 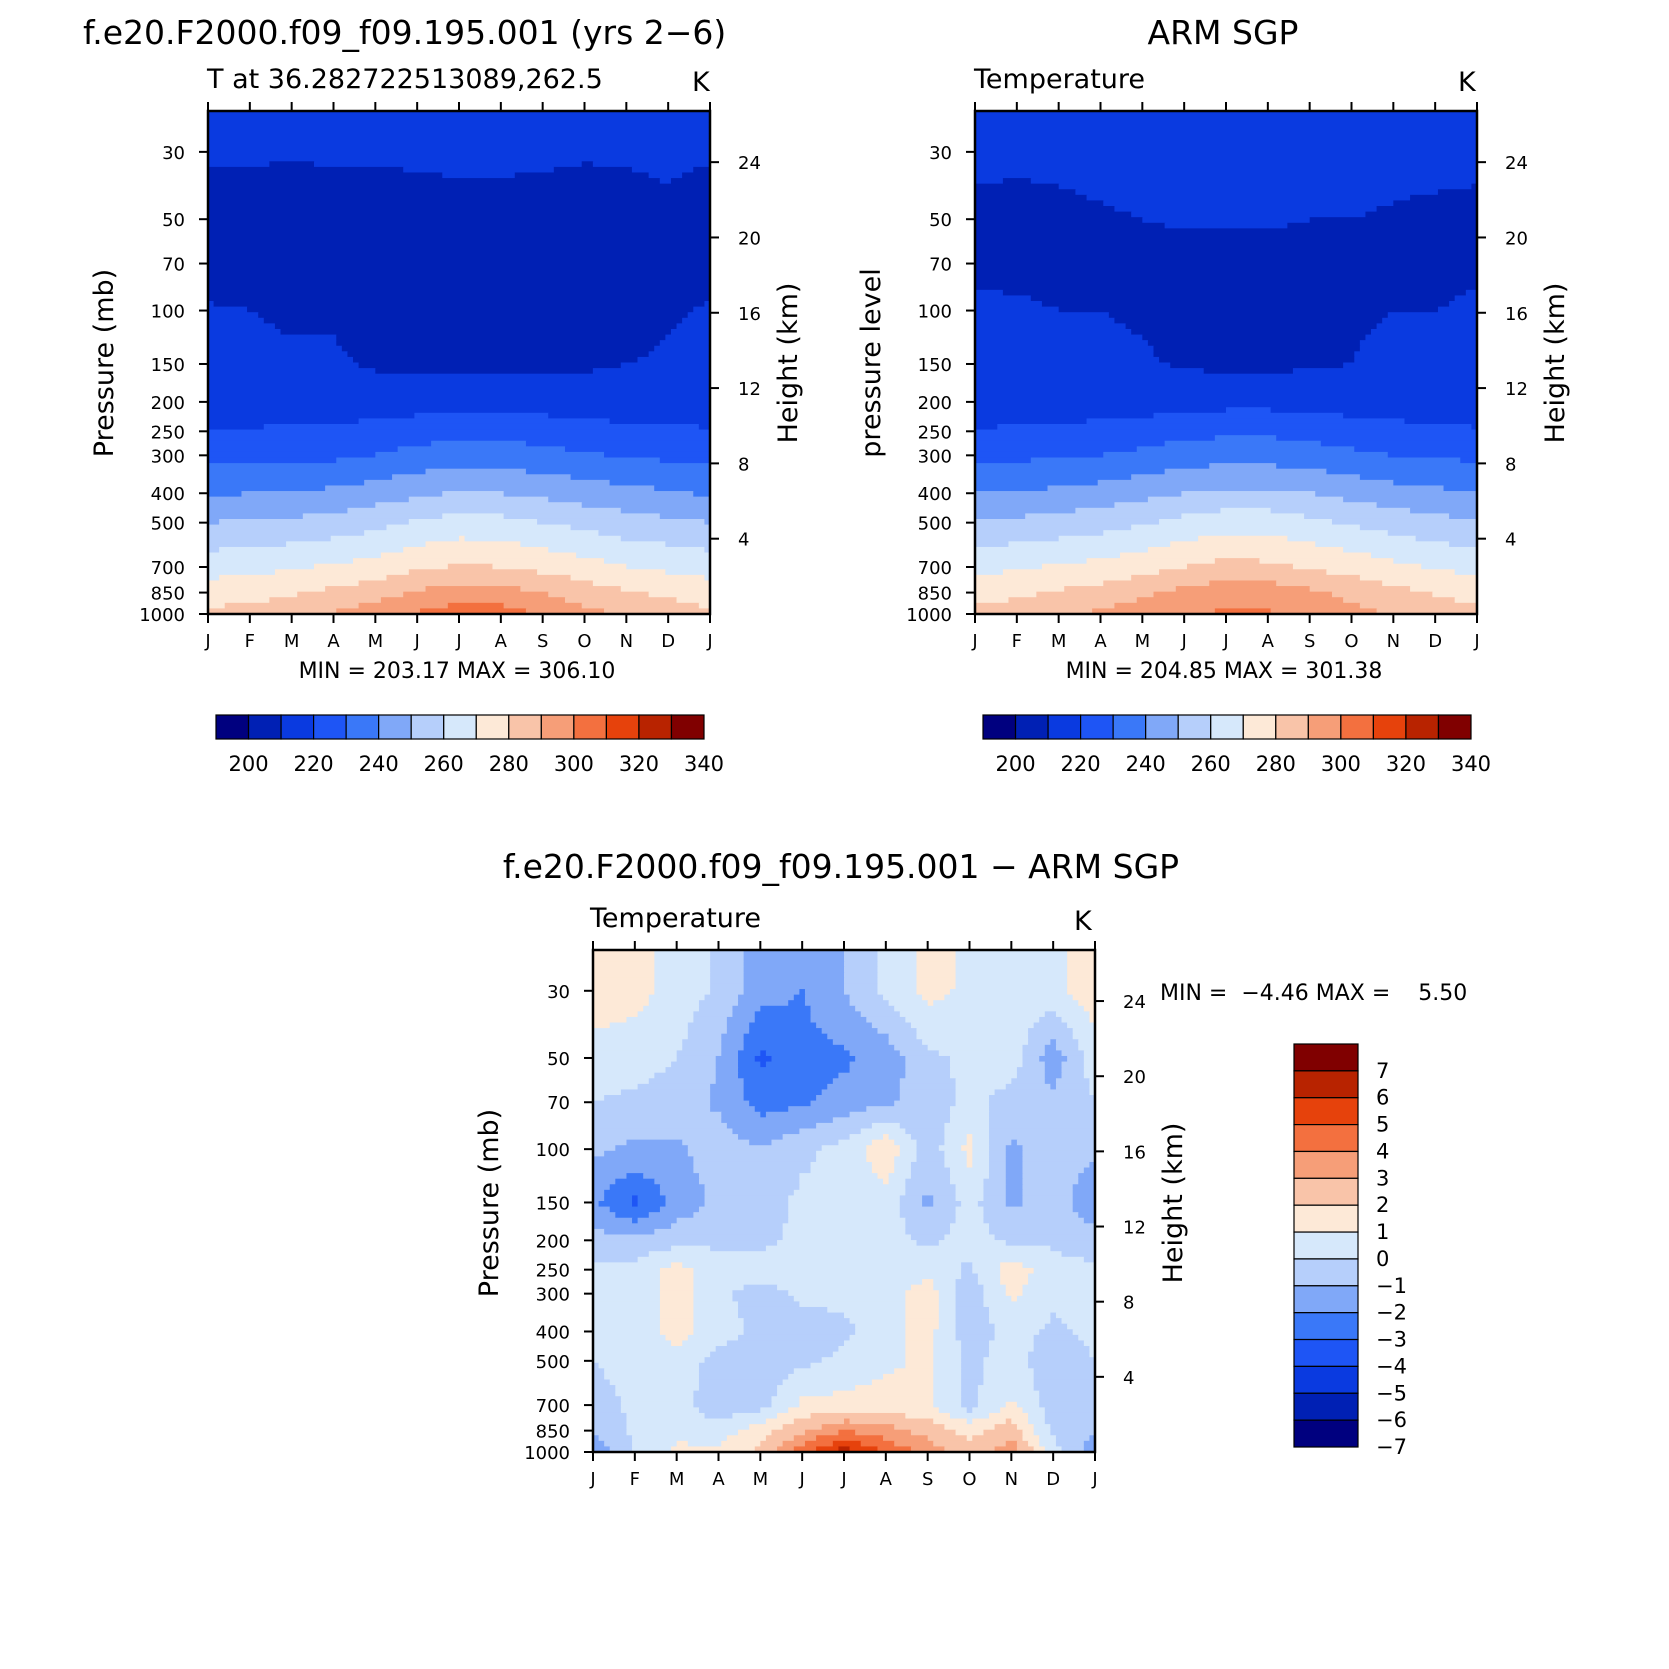 I want to click on height-tick-label: 12, so click(x=1516, y=389).